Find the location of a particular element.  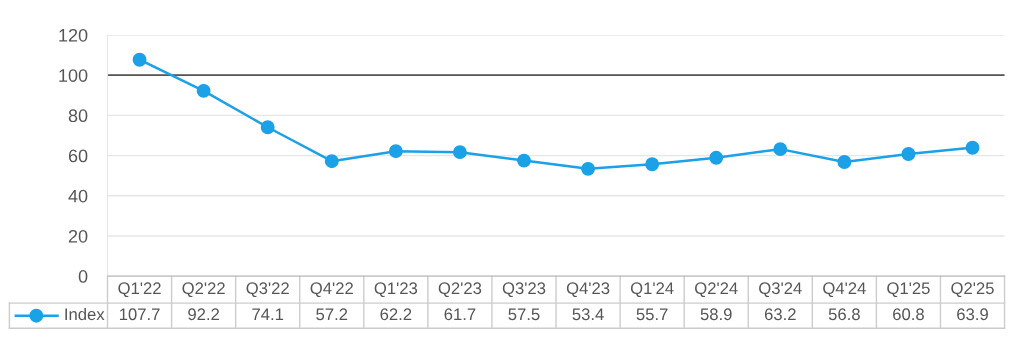

data-label: 61.7 is located at coordinates (460, 314).